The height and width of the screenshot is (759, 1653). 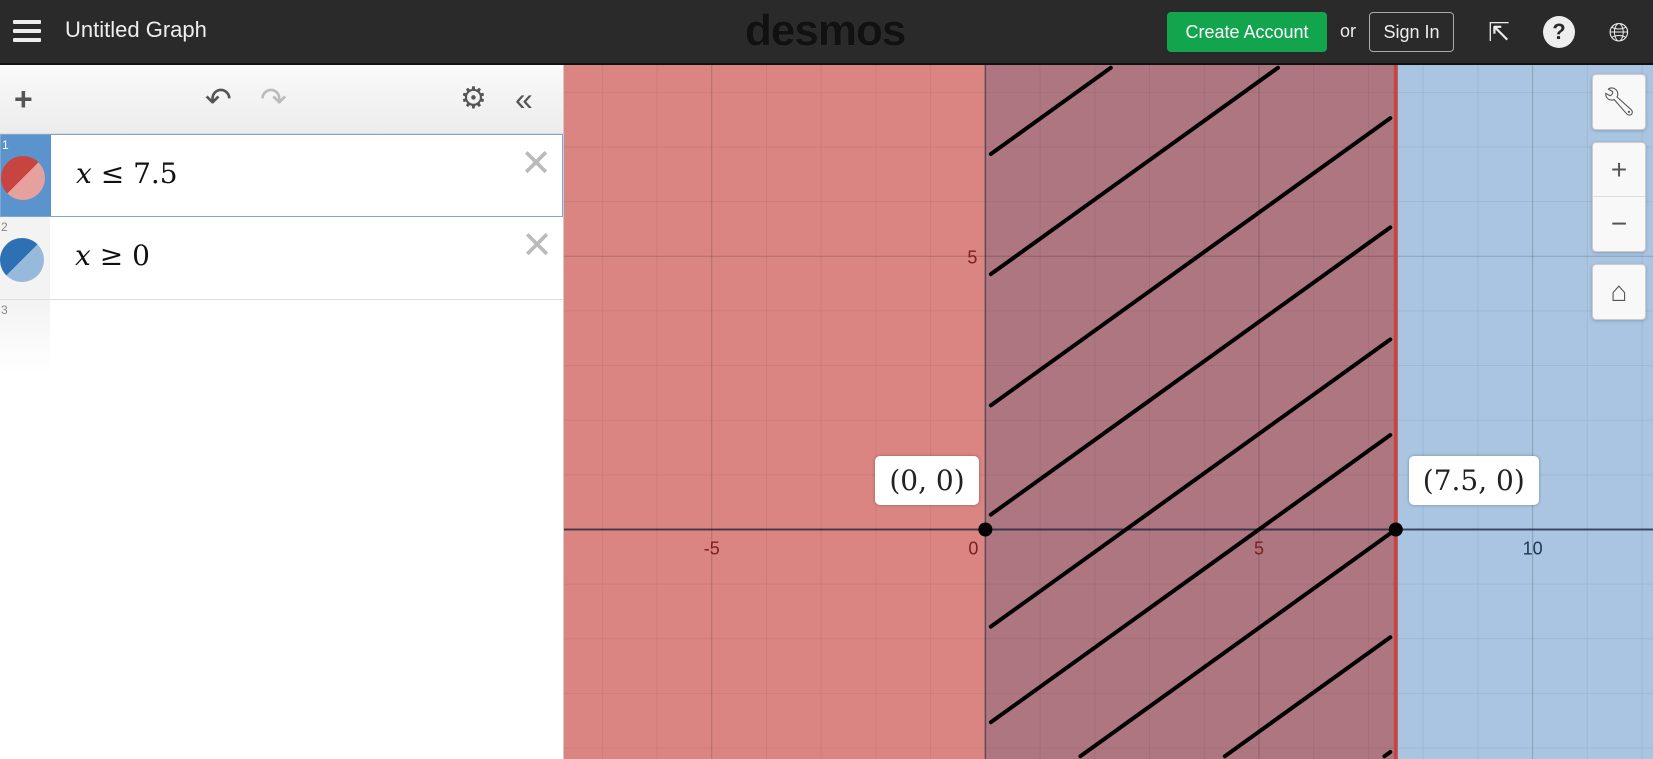 What do you see at coordinates (127, 173) in the screenshot?
I see `expression-input: x ≤ 7.5` at bounding box center [127, 173].